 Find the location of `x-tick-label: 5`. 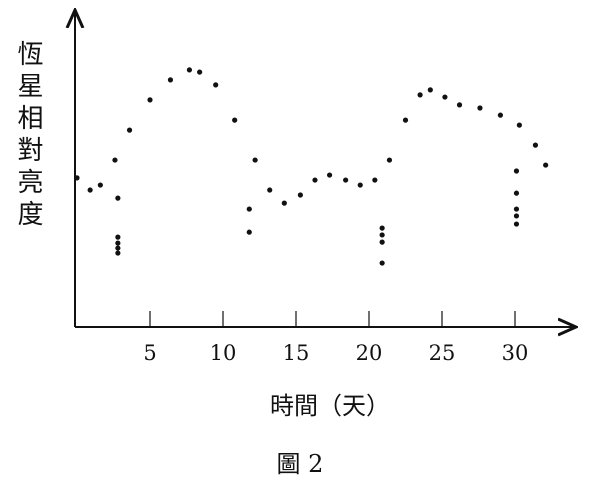

x-tick-label: 5 is located at coordinates (149, 353).